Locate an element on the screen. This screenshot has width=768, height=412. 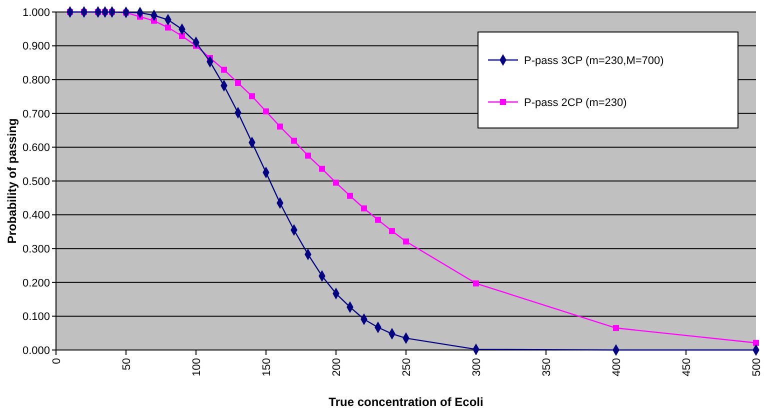
y-tick-label: 0.400 is located at coordinates (36, 216).